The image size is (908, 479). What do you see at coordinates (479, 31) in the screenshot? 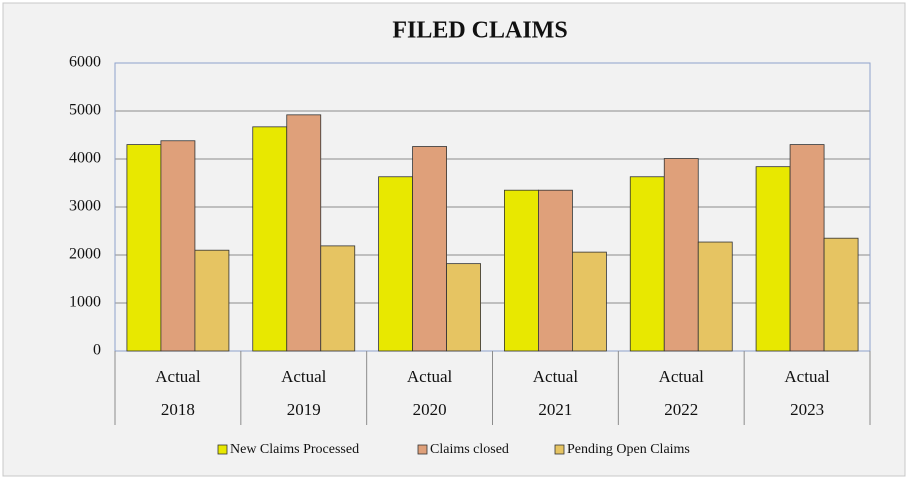
I see `chart-title: FILED CLAIMS` at bounding box center [479, 31].